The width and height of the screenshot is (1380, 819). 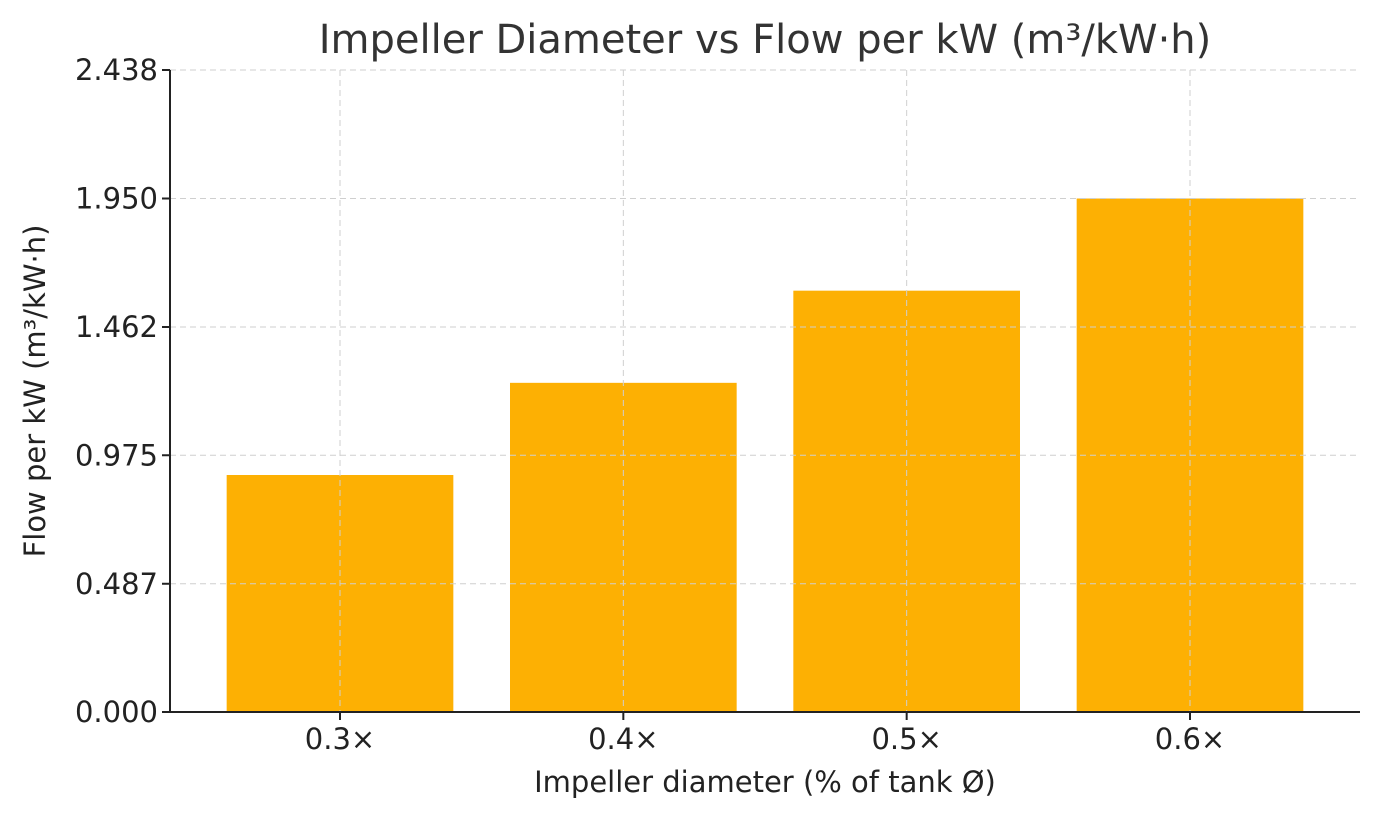 I want to click on y-axis-label: Flow per kW (m³/kW·h), so click(x=35, y=391).